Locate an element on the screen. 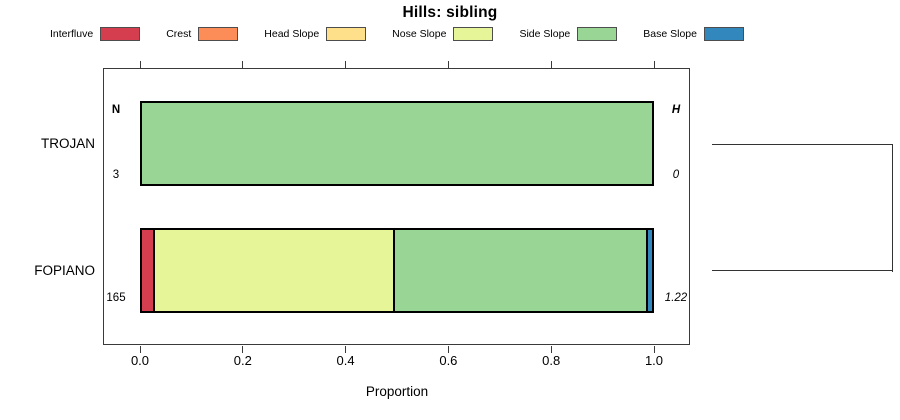 This screenshot has height=420, width=900. n-value-fopiano: 165 is located at coordinates (116, 298).